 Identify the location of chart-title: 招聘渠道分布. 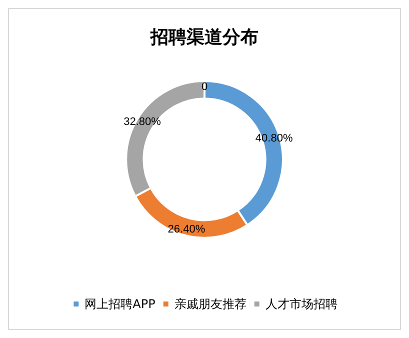
(204, 37).